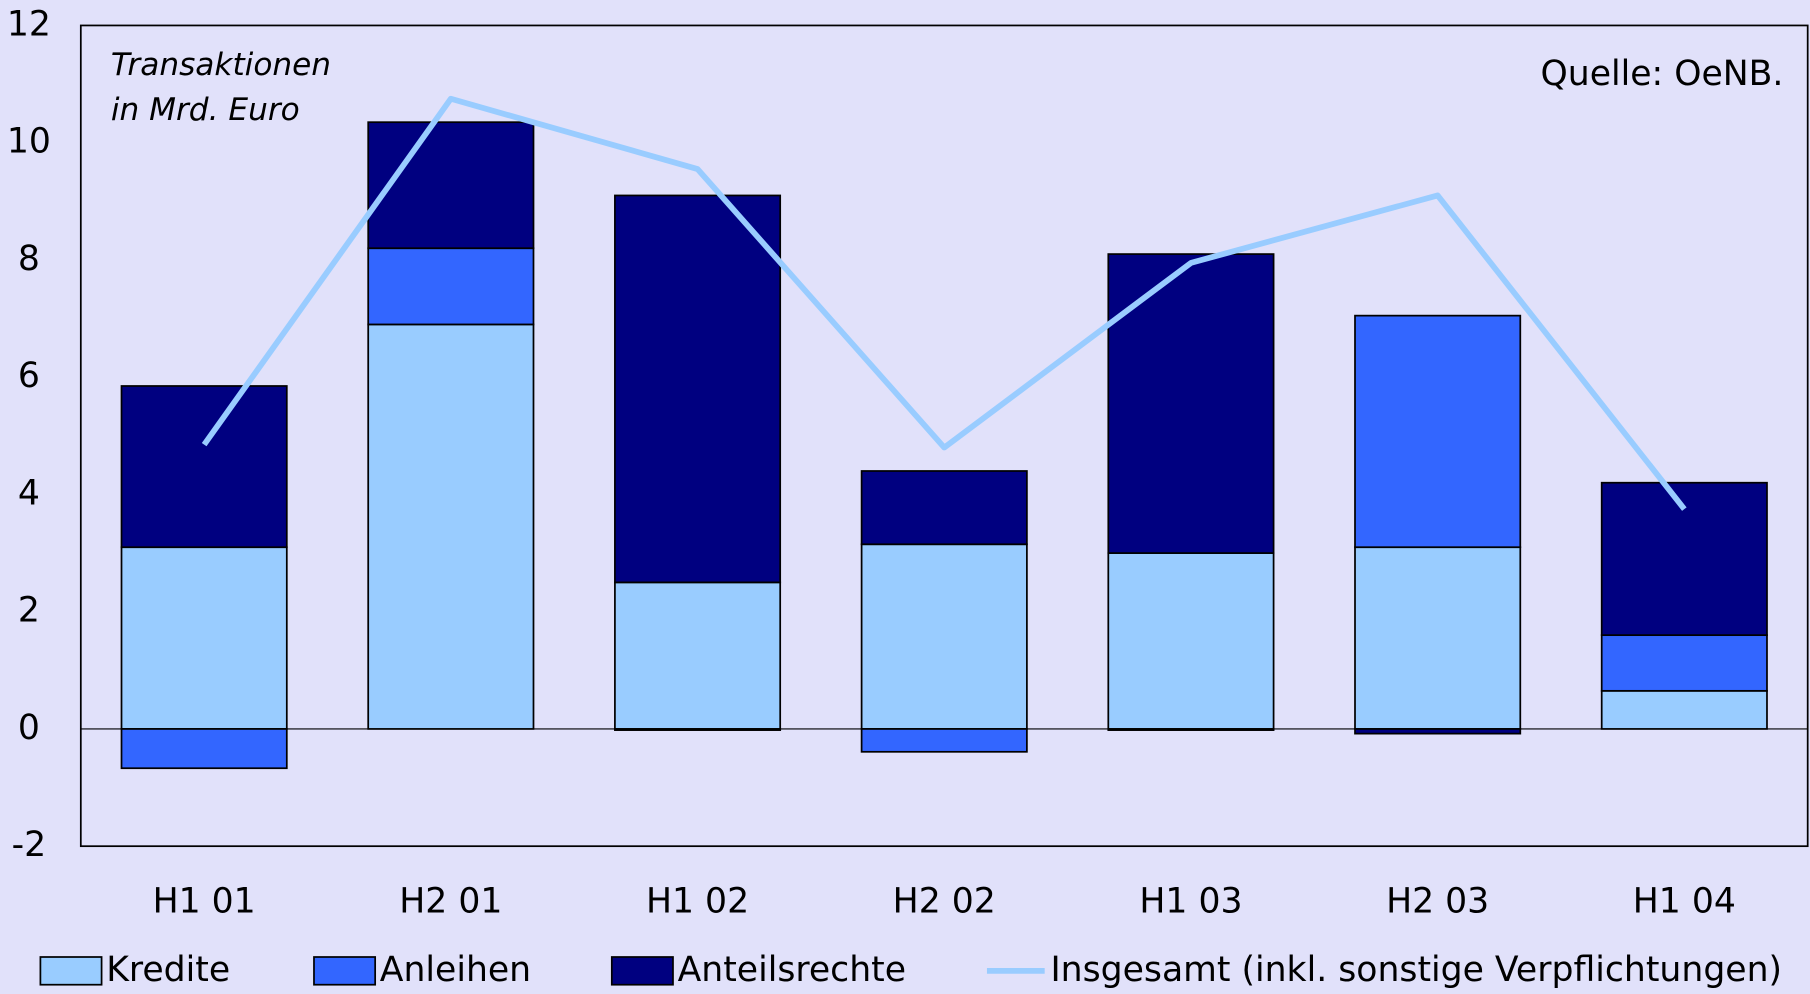 The height and width of the screenshot is (994, 1810). I want to click on x-tick-label: H2 02, so click(944, 902).